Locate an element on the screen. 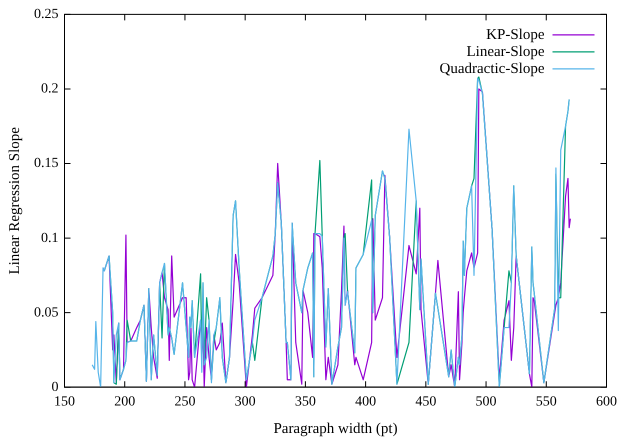 This screenshot has height=444, width=623. y-tick-label: 0.15 is located at coordinates (46, 164).